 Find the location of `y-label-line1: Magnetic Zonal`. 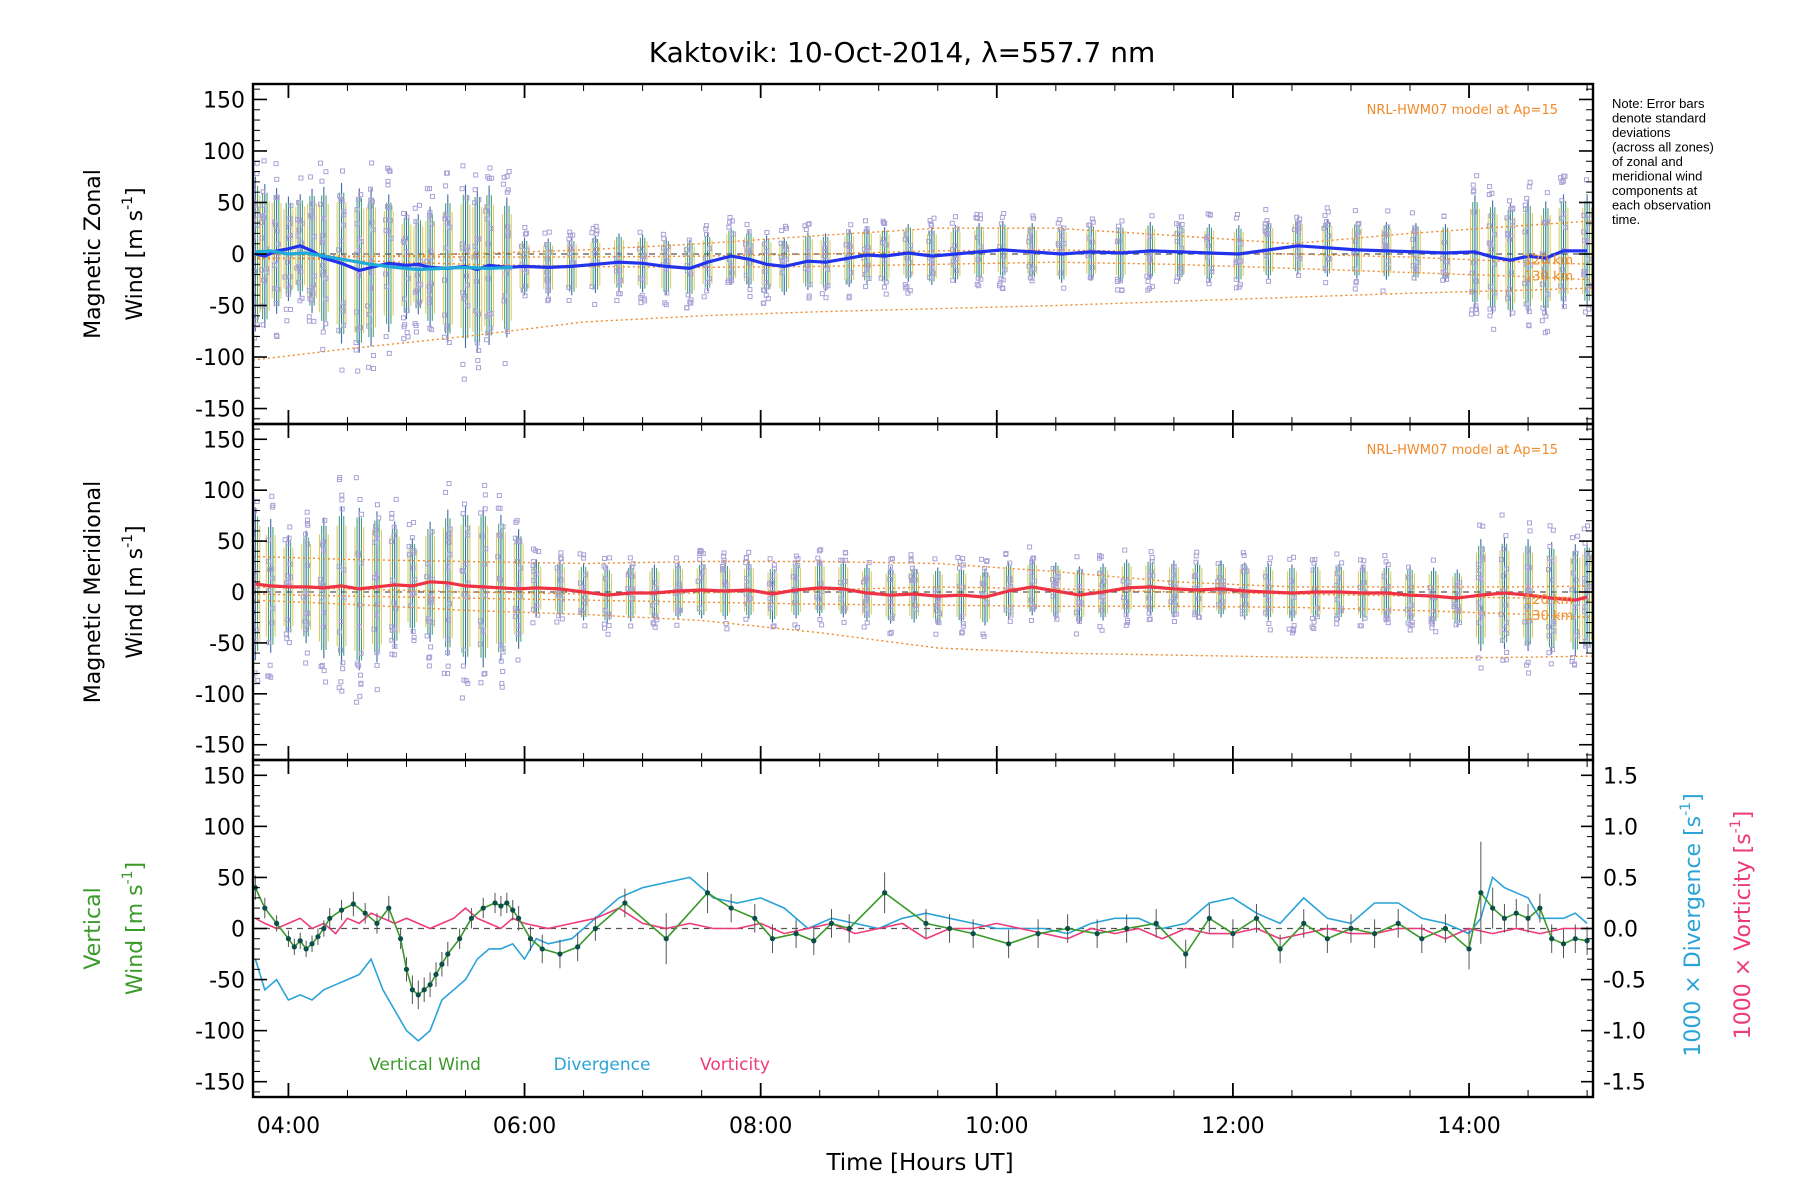

y-label-line1: Magnetic Zonal is located at coordinates (93, 254).